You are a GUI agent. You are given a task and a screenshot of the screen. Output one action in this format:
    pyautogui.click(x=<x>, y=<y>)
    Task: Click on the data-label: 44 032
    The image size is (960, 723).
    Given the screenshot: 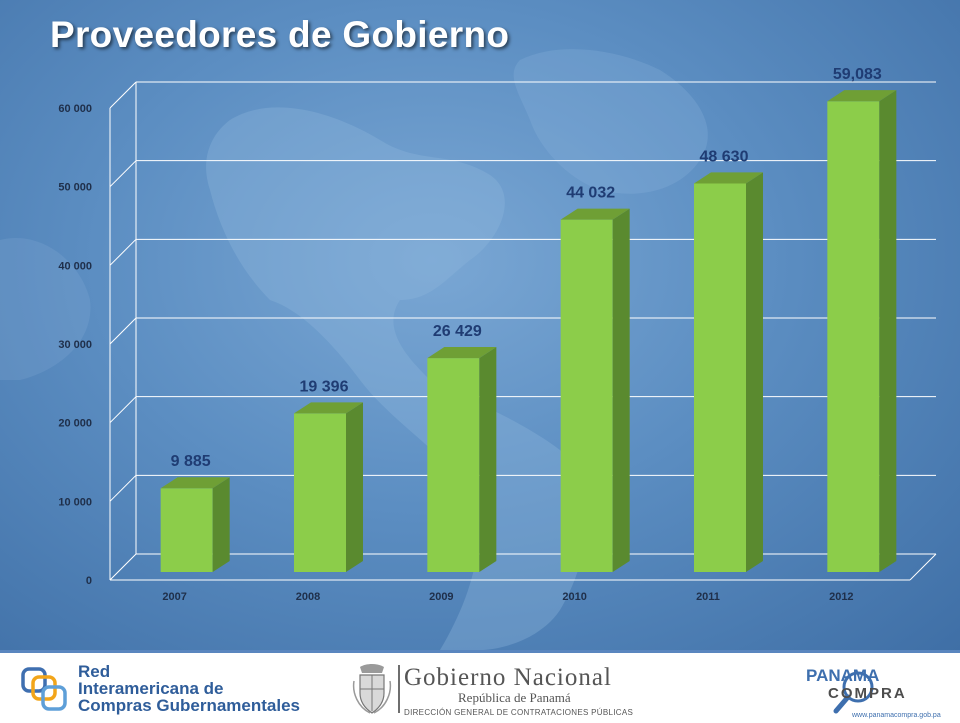 What is the action you would take?
    pyautogui.click(x=590, y=193)
    